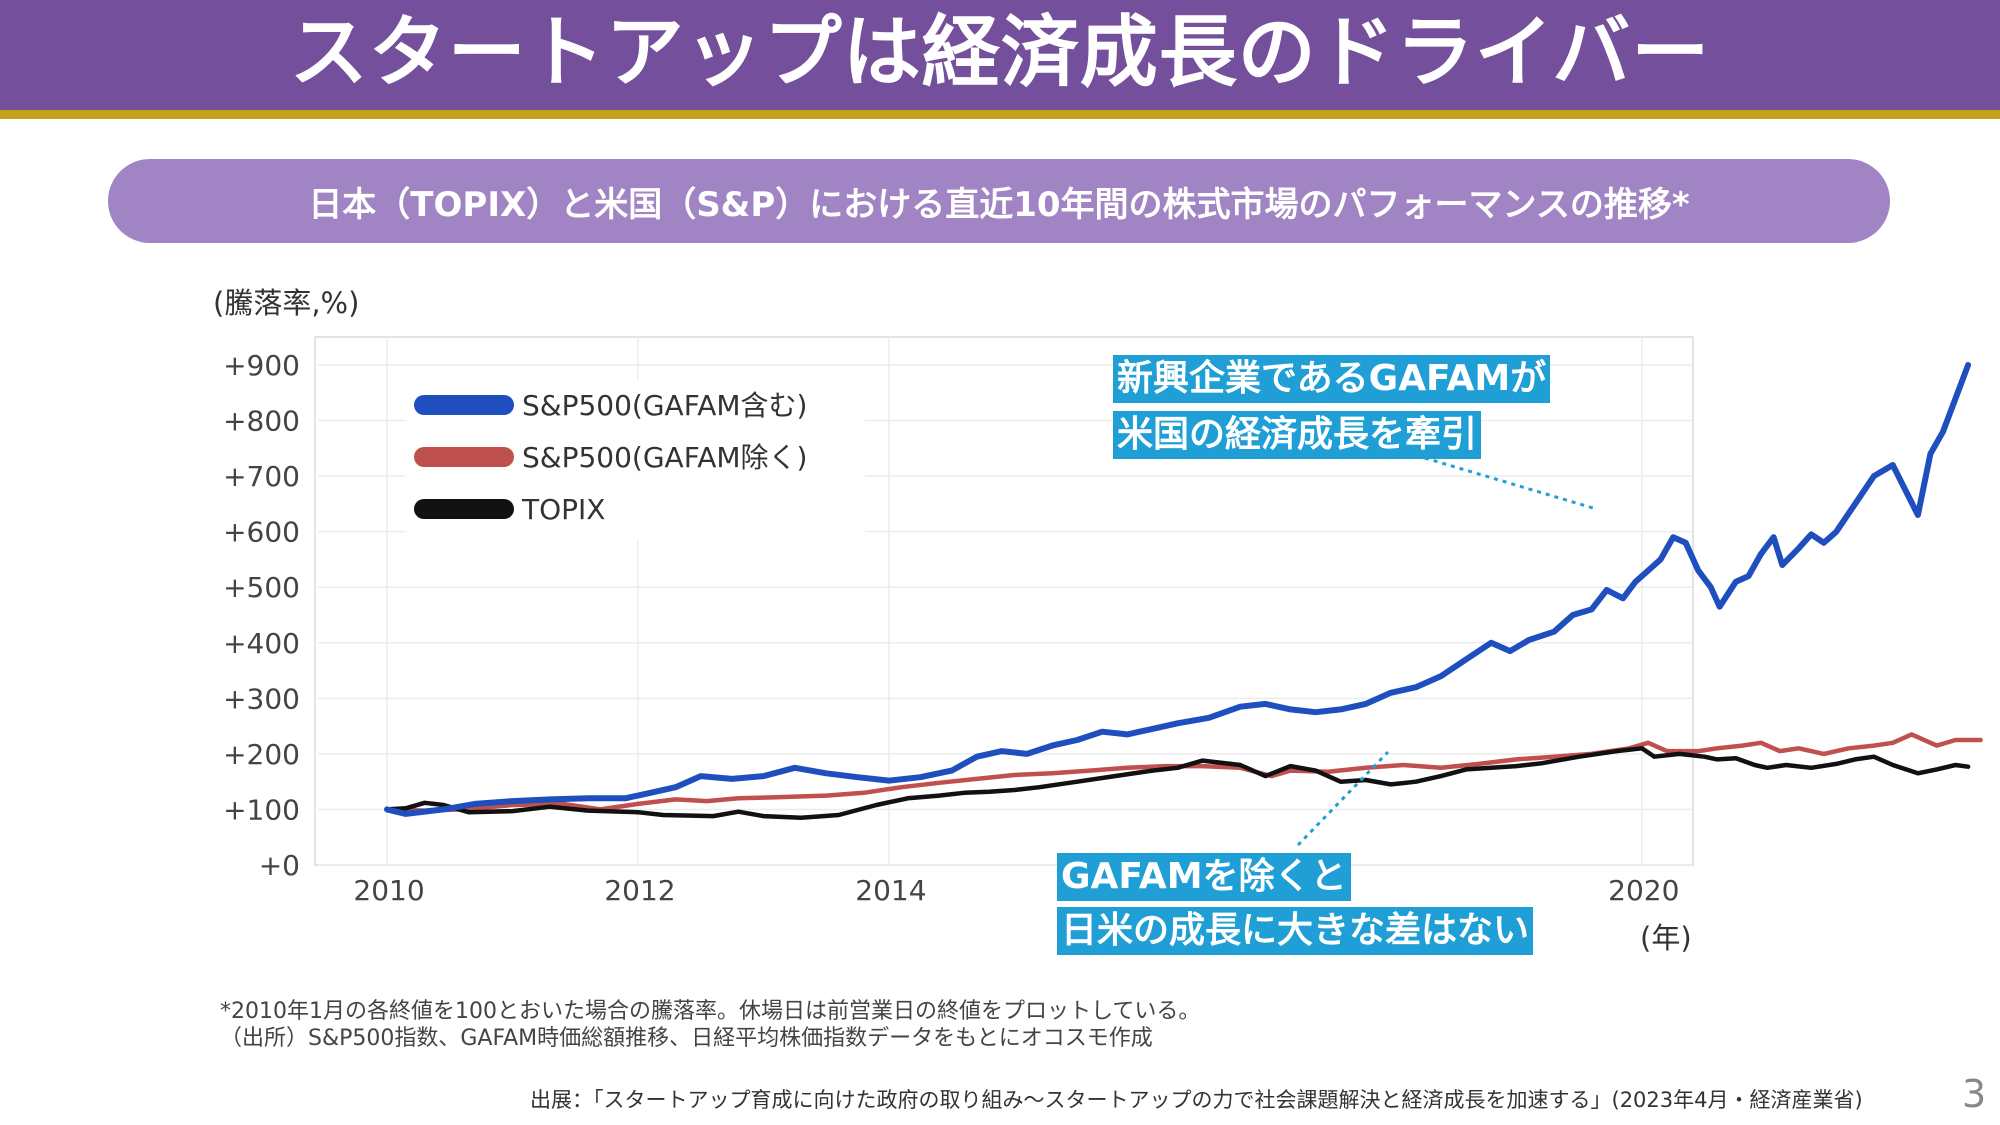 The image size is (2000, 1125). Describe the element at coordinates (1332, 379) in the screenshot. I see `callout-gafam-line1: 新興企業であるGAFAMが` at that location.